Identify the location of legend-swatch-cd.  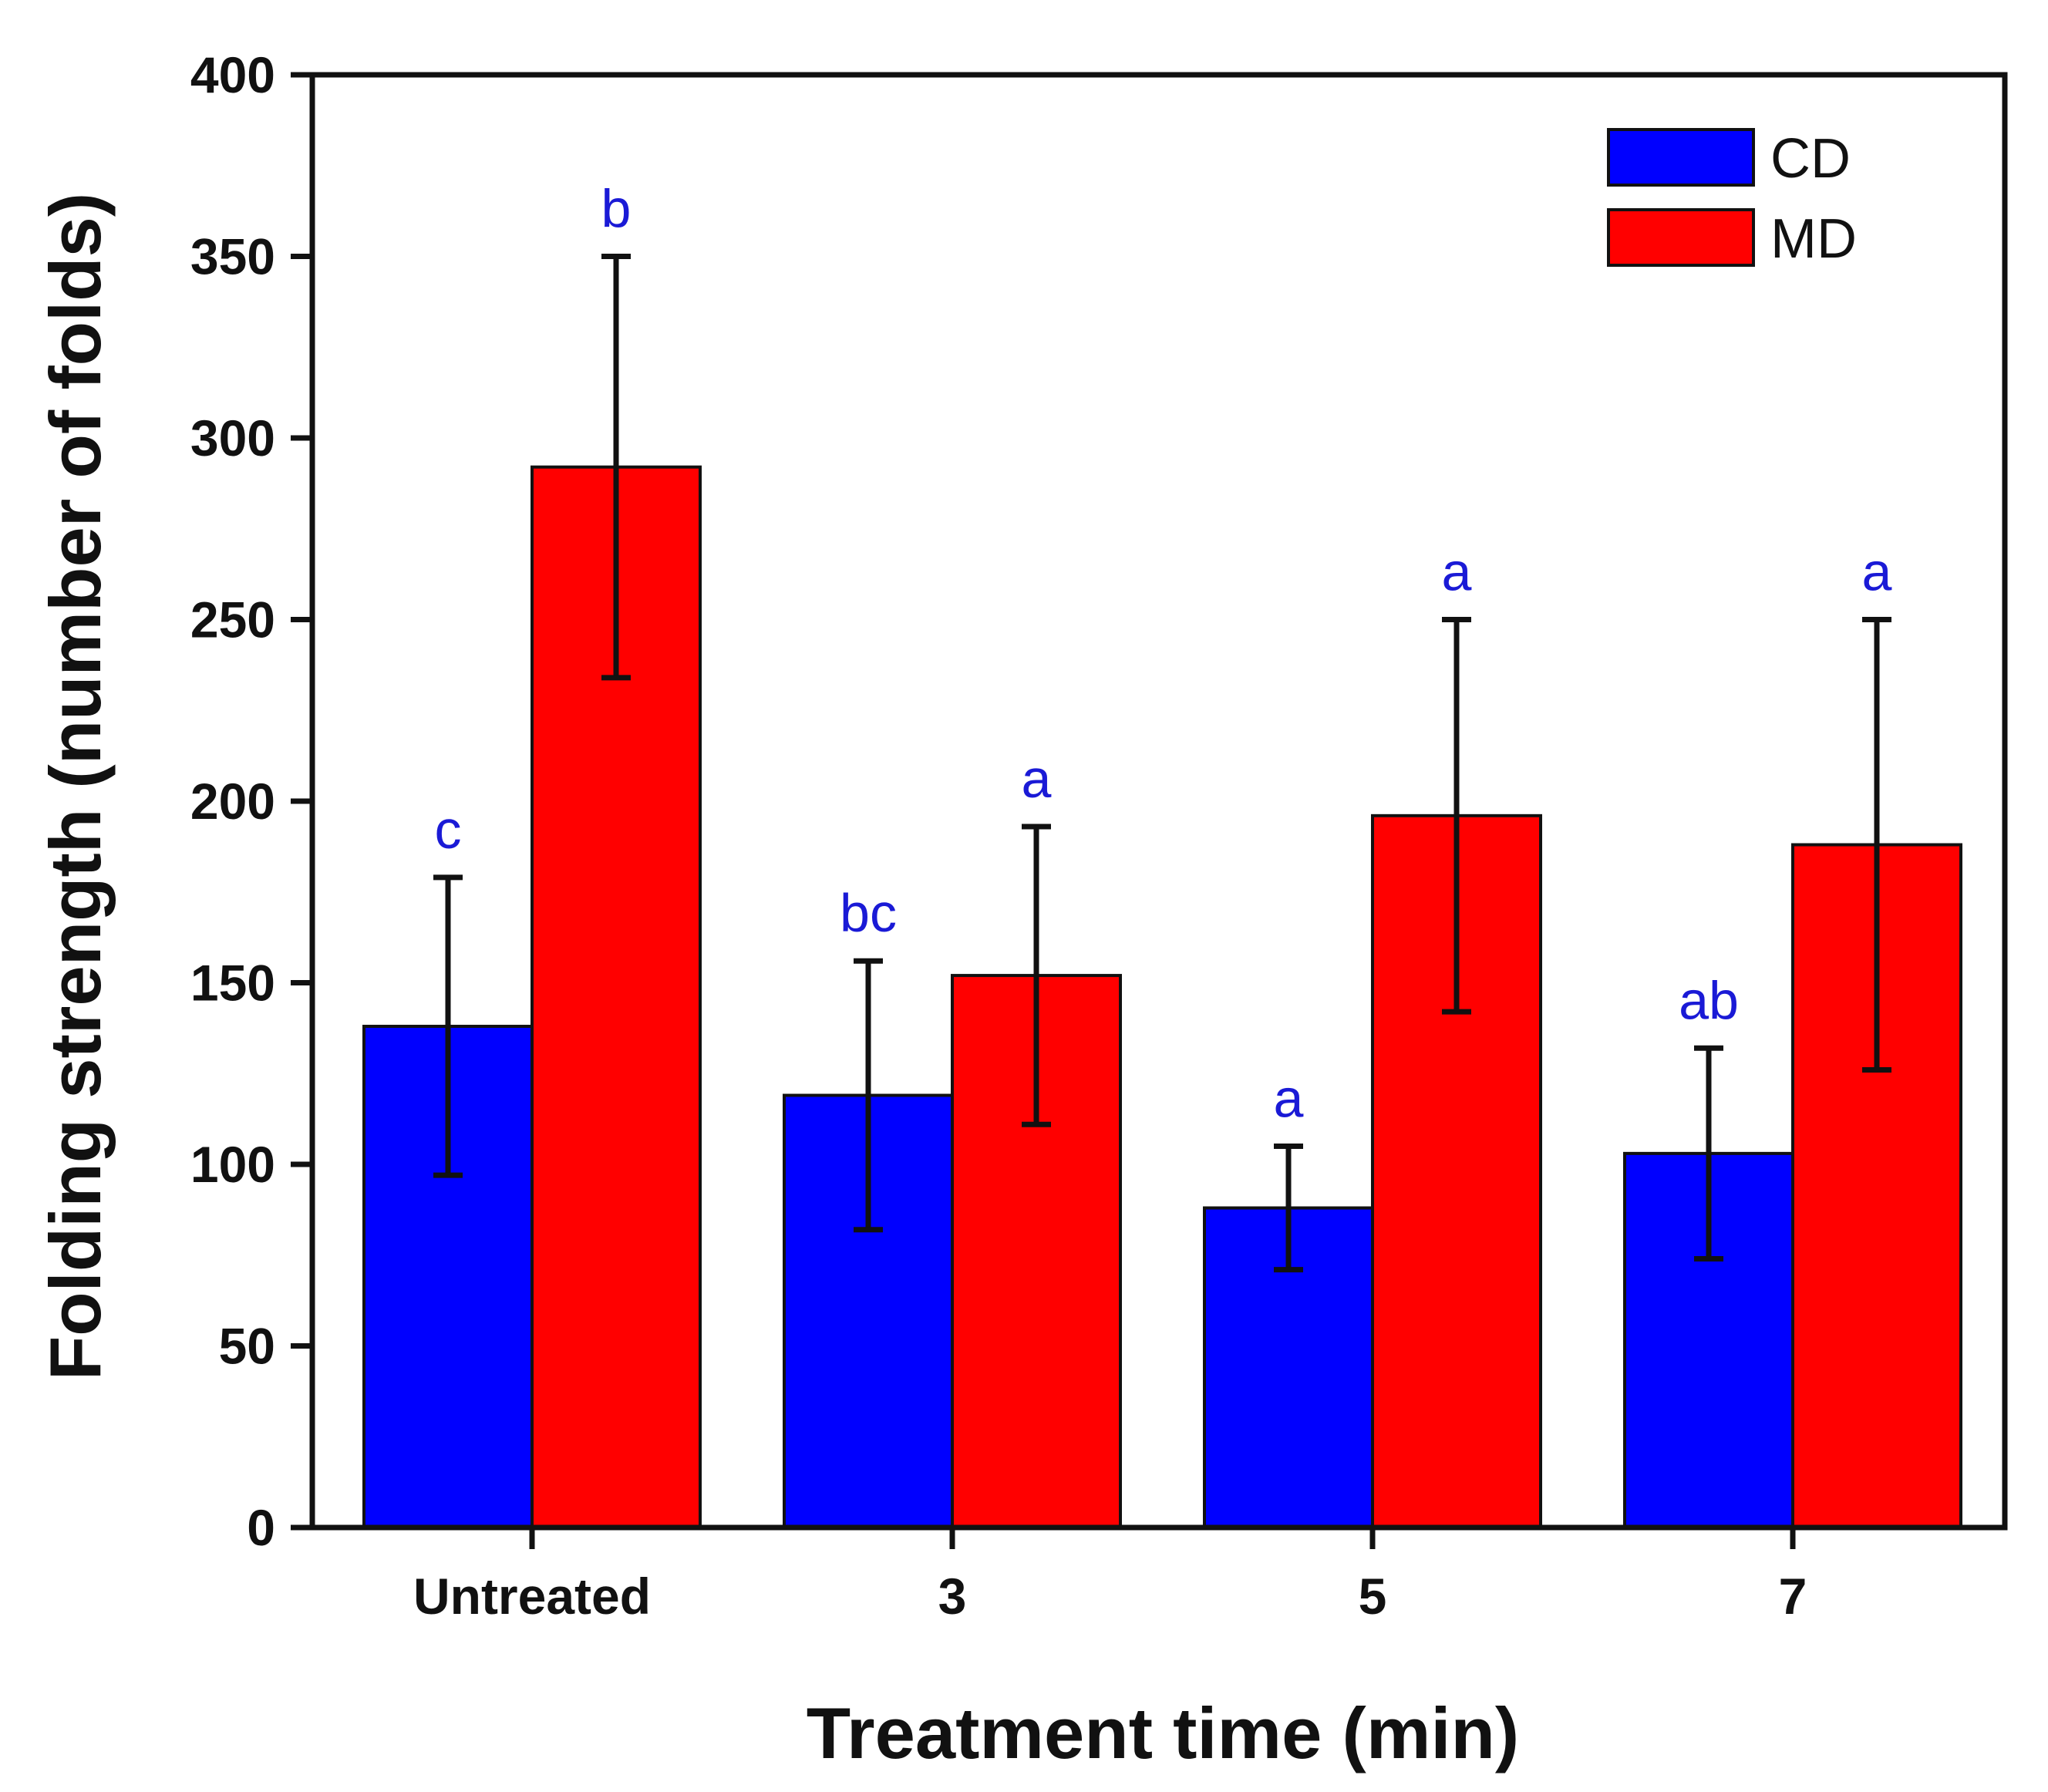
(1681, 157).